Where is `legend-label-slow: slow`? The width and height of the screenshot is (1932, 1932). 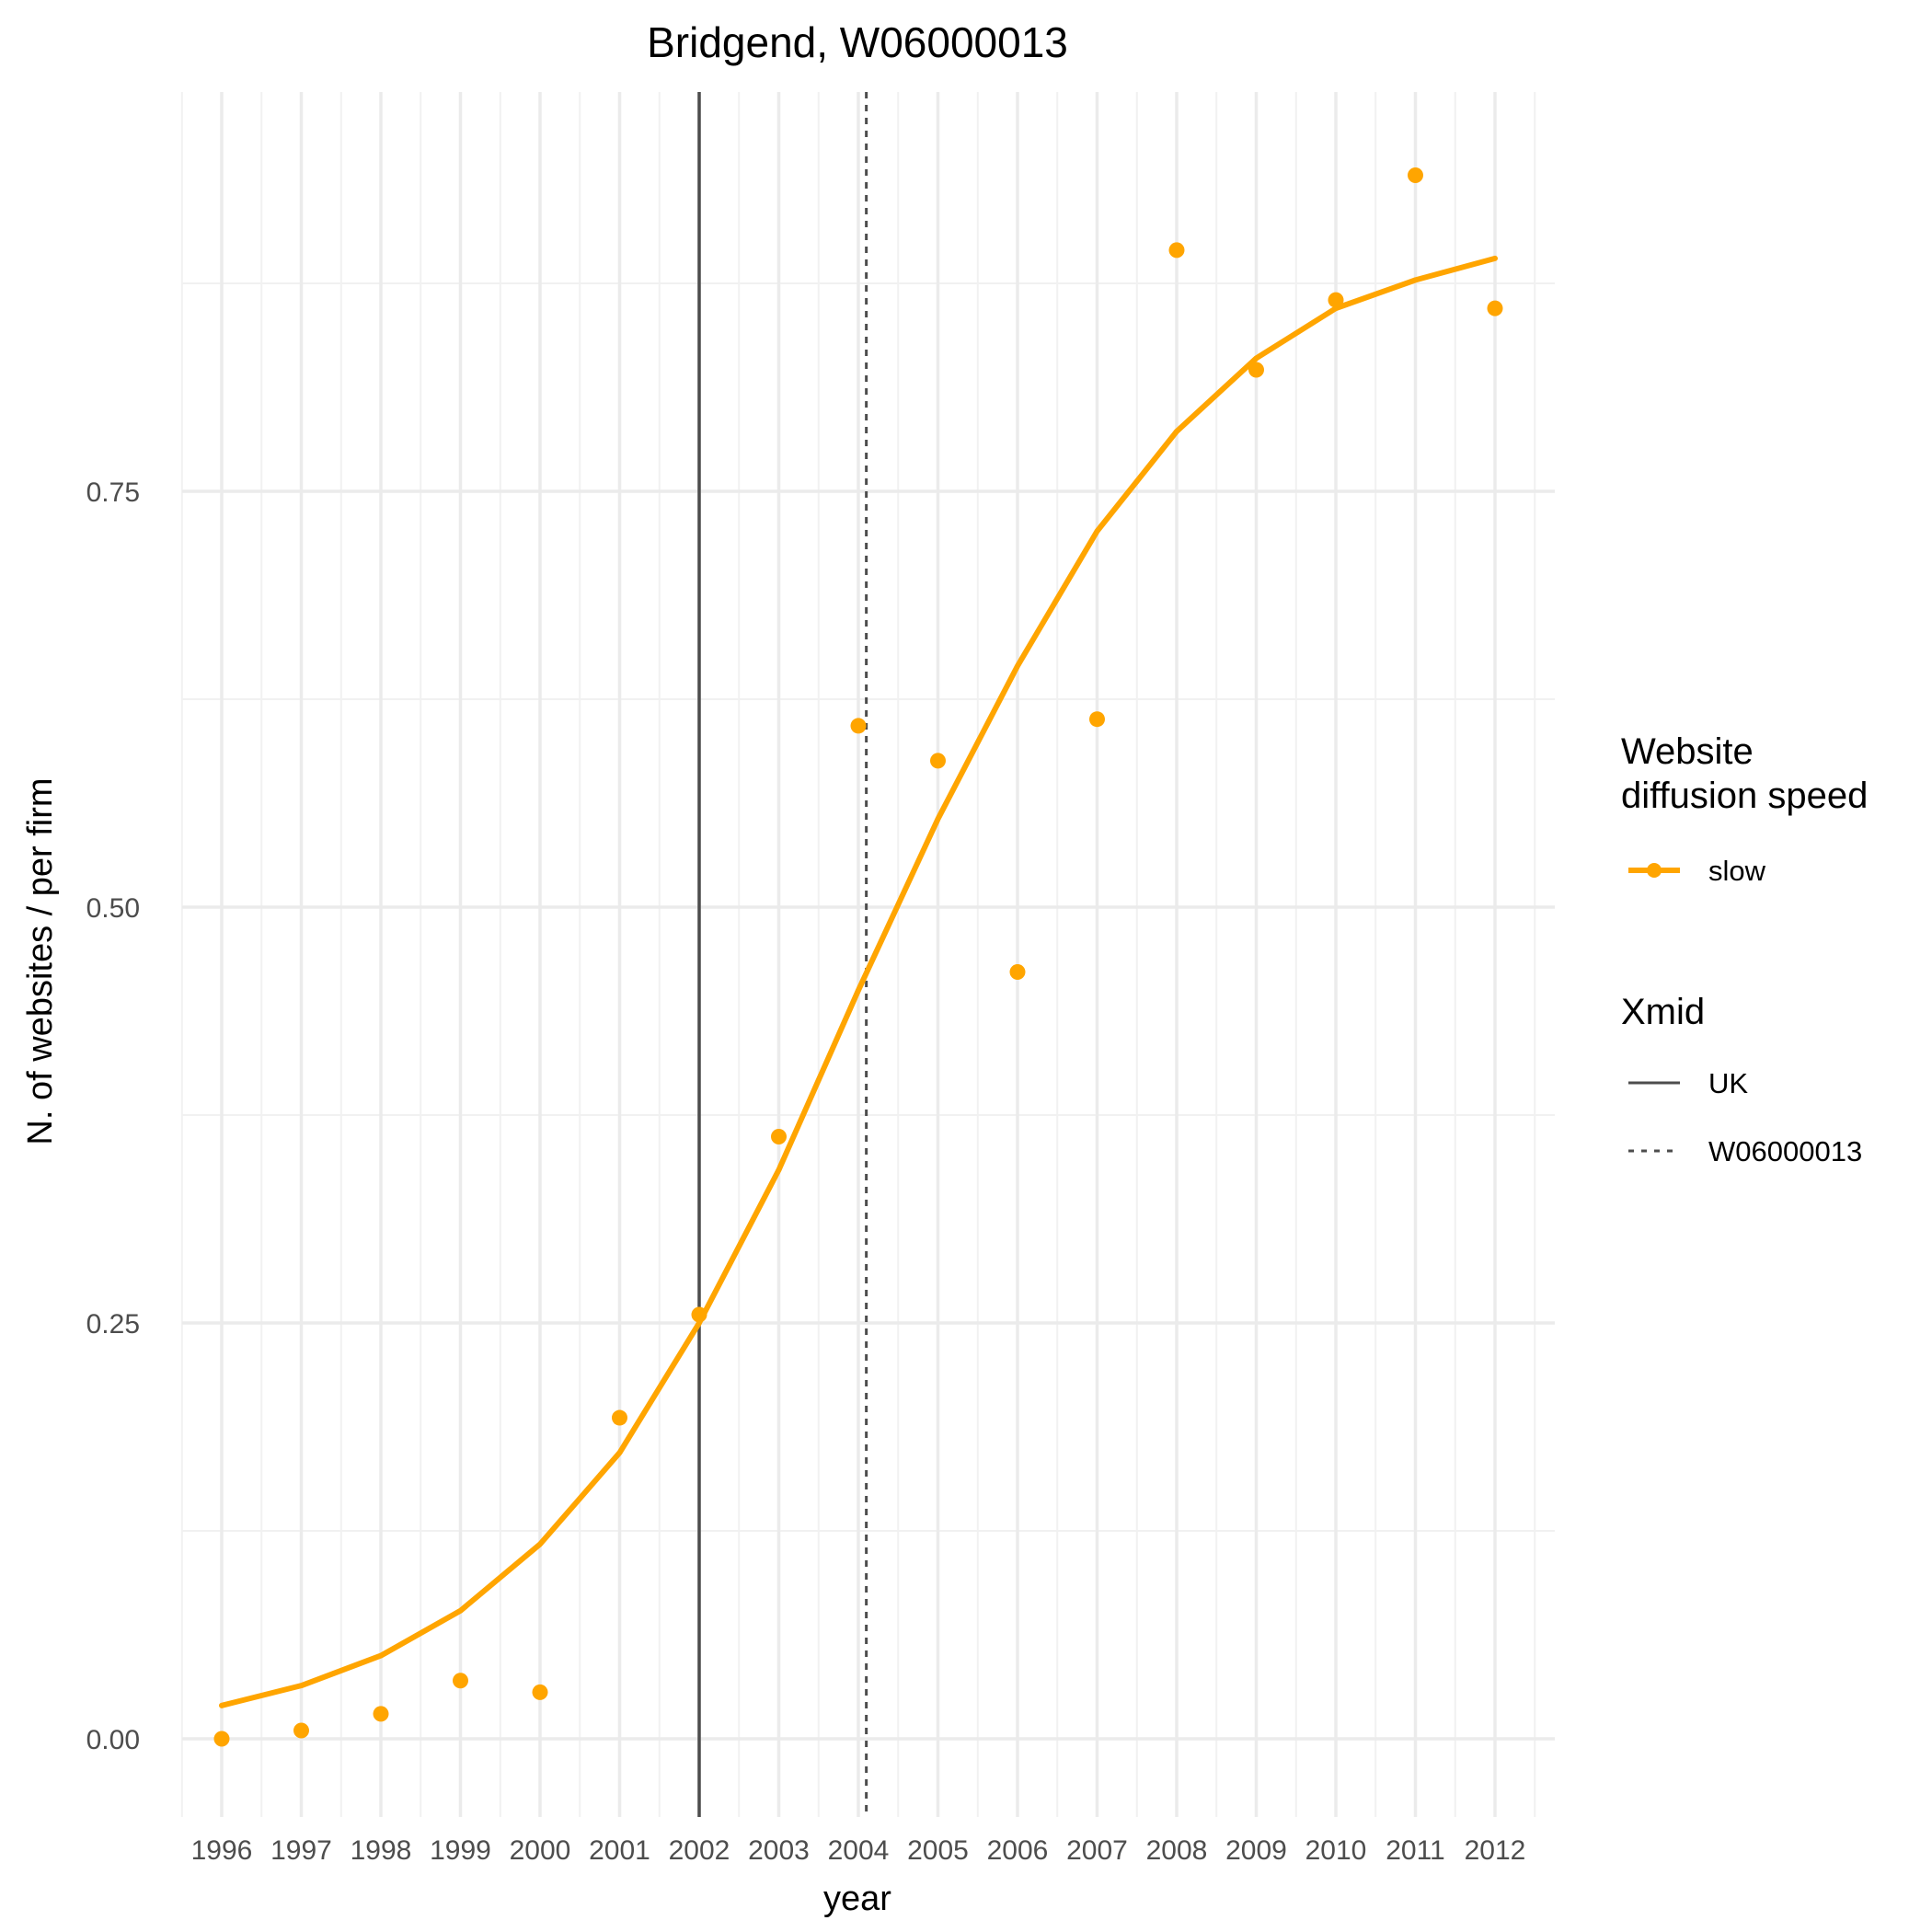 legend-label-slow: slow is located at coordinates (1737, 871).